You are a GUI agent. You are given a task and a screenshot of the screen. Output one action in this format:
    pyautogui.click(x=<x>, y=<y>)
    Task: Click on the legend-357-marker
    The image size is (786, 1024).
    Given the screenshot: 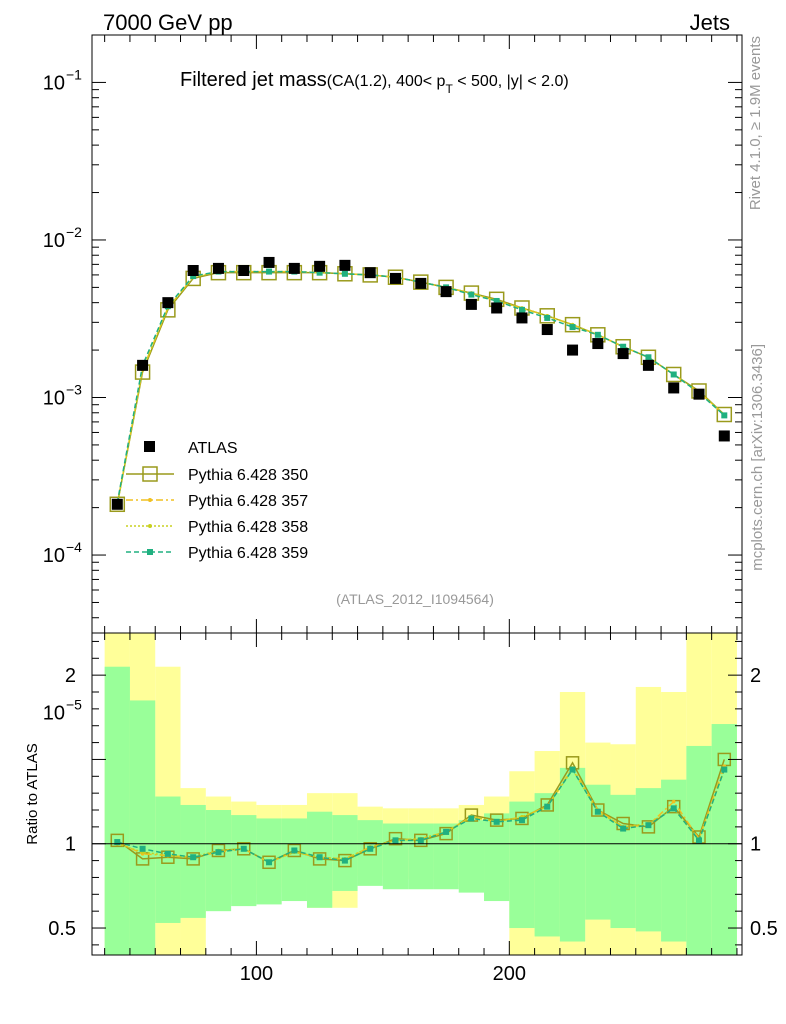 What is the action you would take?
    pyautogui.click(x=150, y=500)
    